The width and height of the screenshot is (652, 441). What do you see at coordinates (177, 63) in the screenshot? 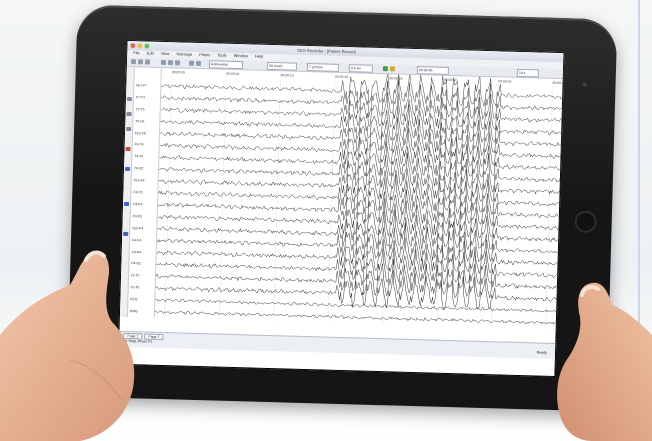
I see `marker-icon` at bounding box center [177, 63].